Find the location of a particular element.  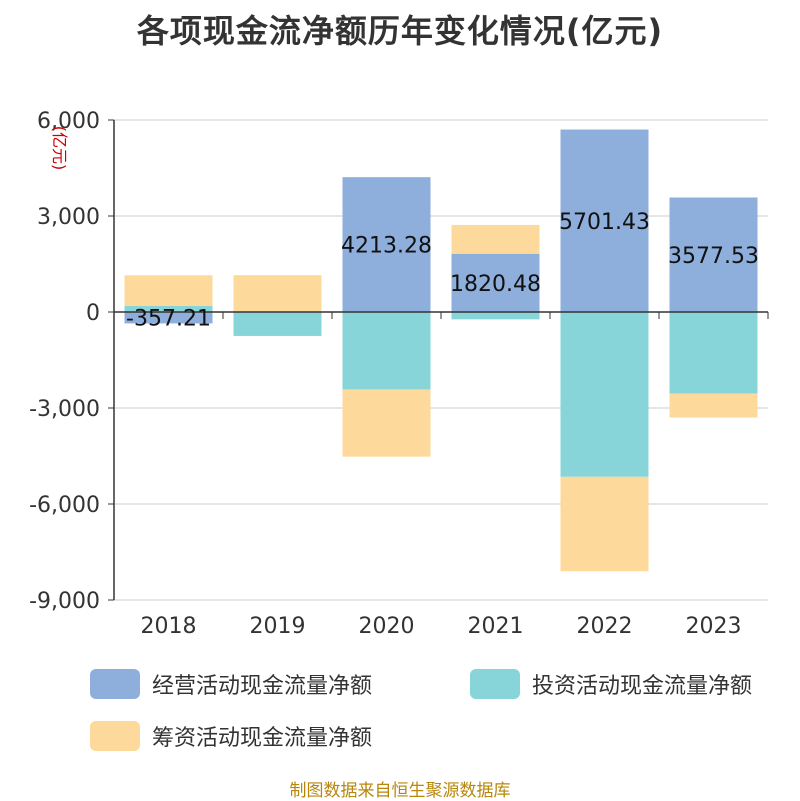

data-label-2023: 3577.53 is located at coordinates (713, 256).